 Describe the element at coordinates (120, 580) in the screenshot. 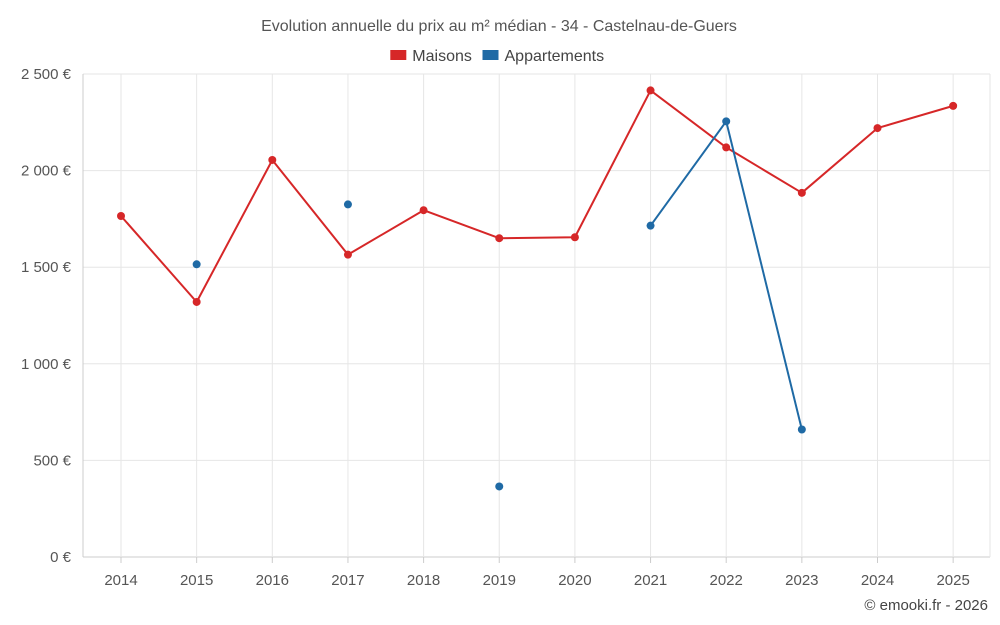

I see `x-tick-label: 2014` at that location.